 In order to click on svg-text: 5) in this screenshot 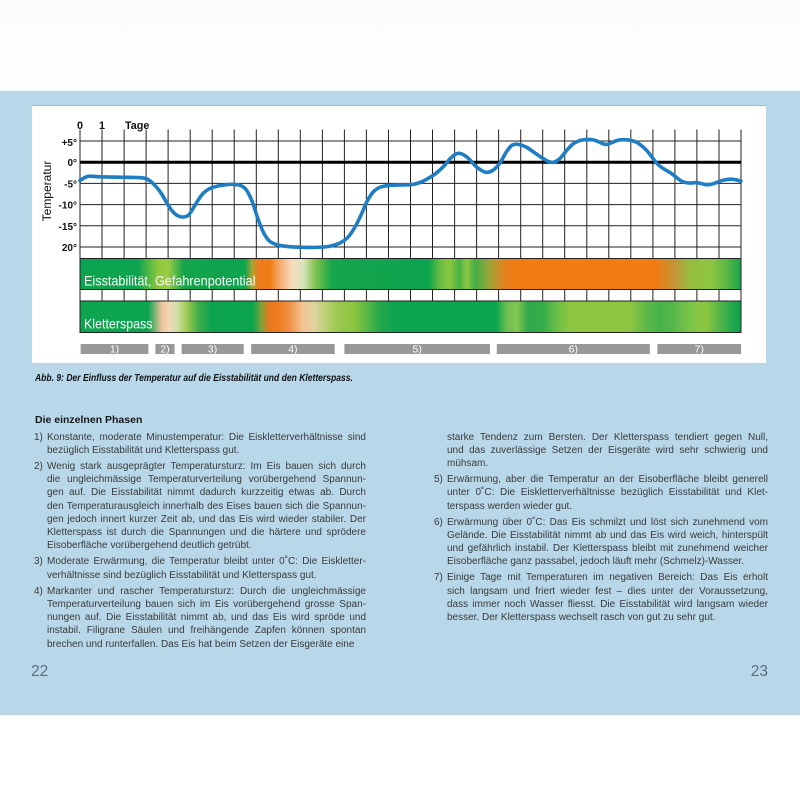, I will do `click(417, 350)`.